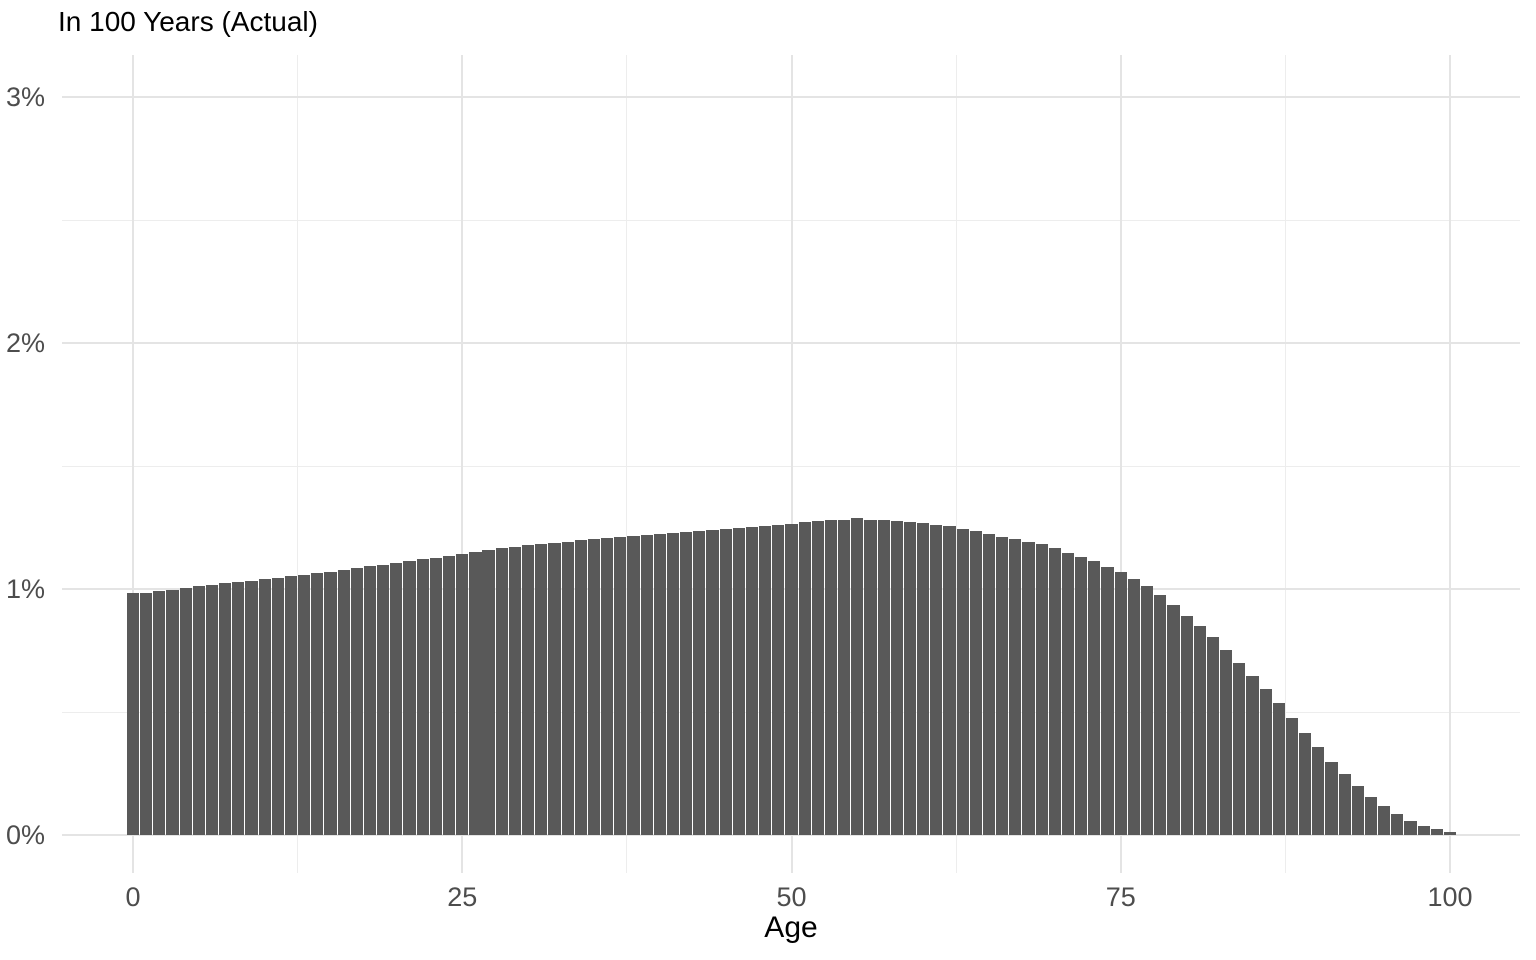 The height and width of the screenshot is (960, 1536). I want to click on x-tick-label: 75, so click(1120, 897).